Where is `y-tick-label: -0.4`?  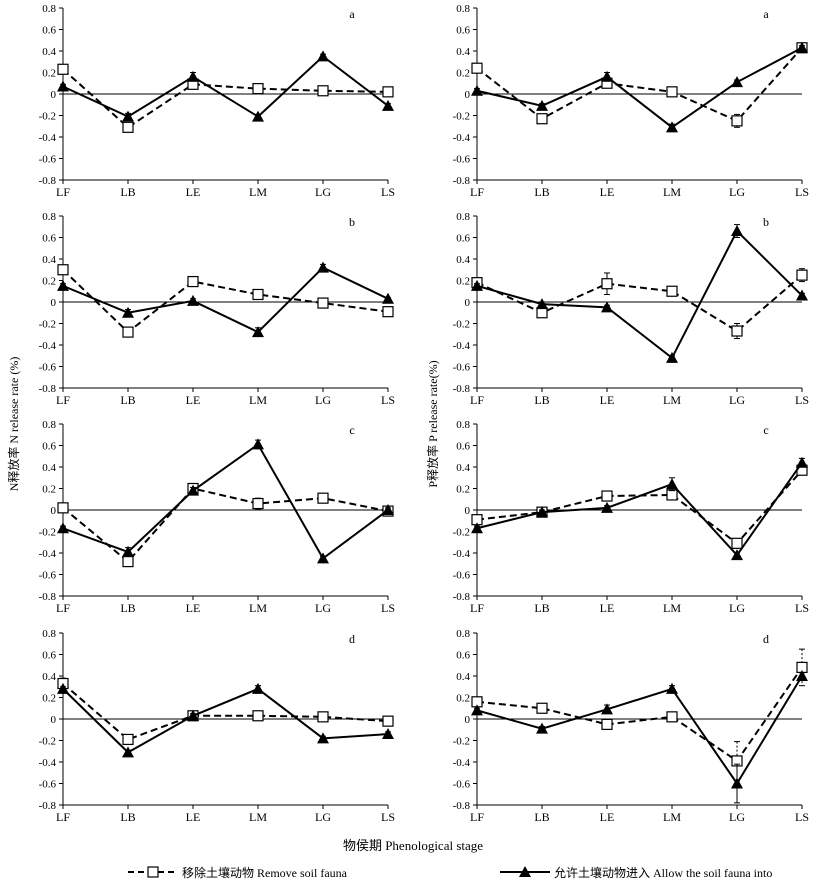
y-tick-label: -0.4 is located at coordinates (462, 554).